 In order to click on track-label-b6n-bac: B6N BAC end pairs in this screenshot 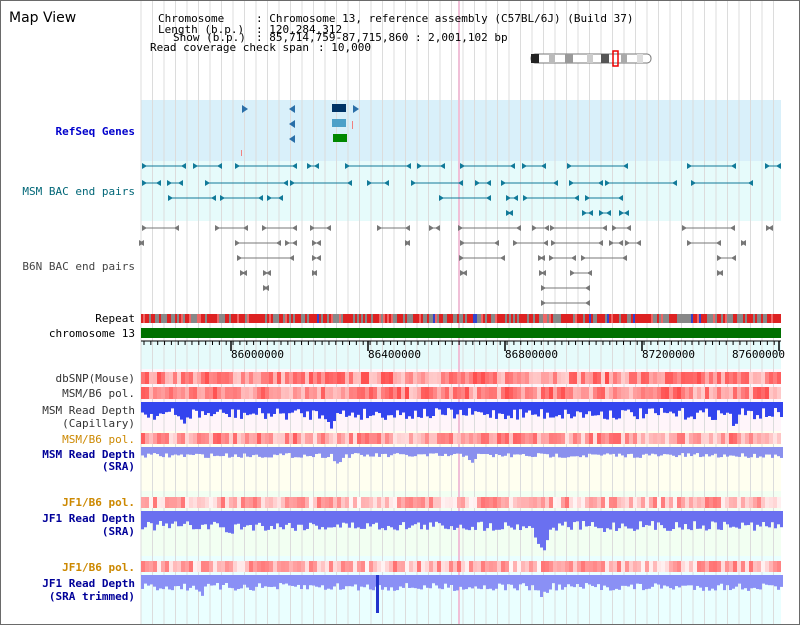, I will do `click(78, 266)`.